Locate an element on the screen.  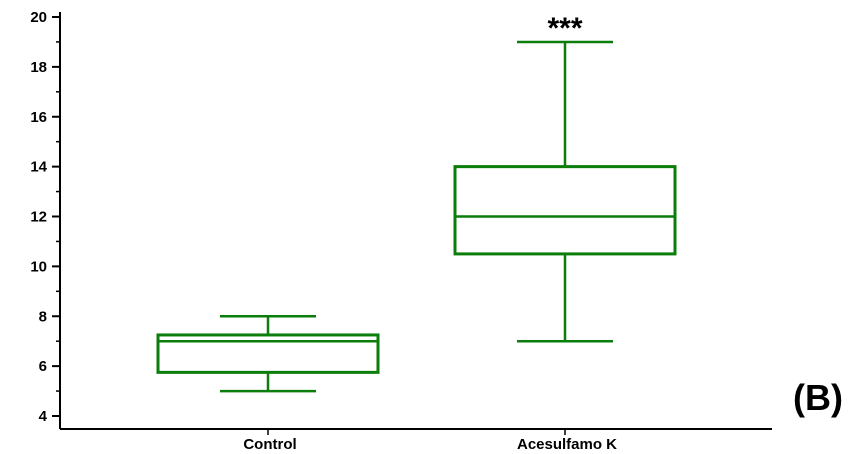
y-tick-label: 14 is located at coordinates (38, 167).